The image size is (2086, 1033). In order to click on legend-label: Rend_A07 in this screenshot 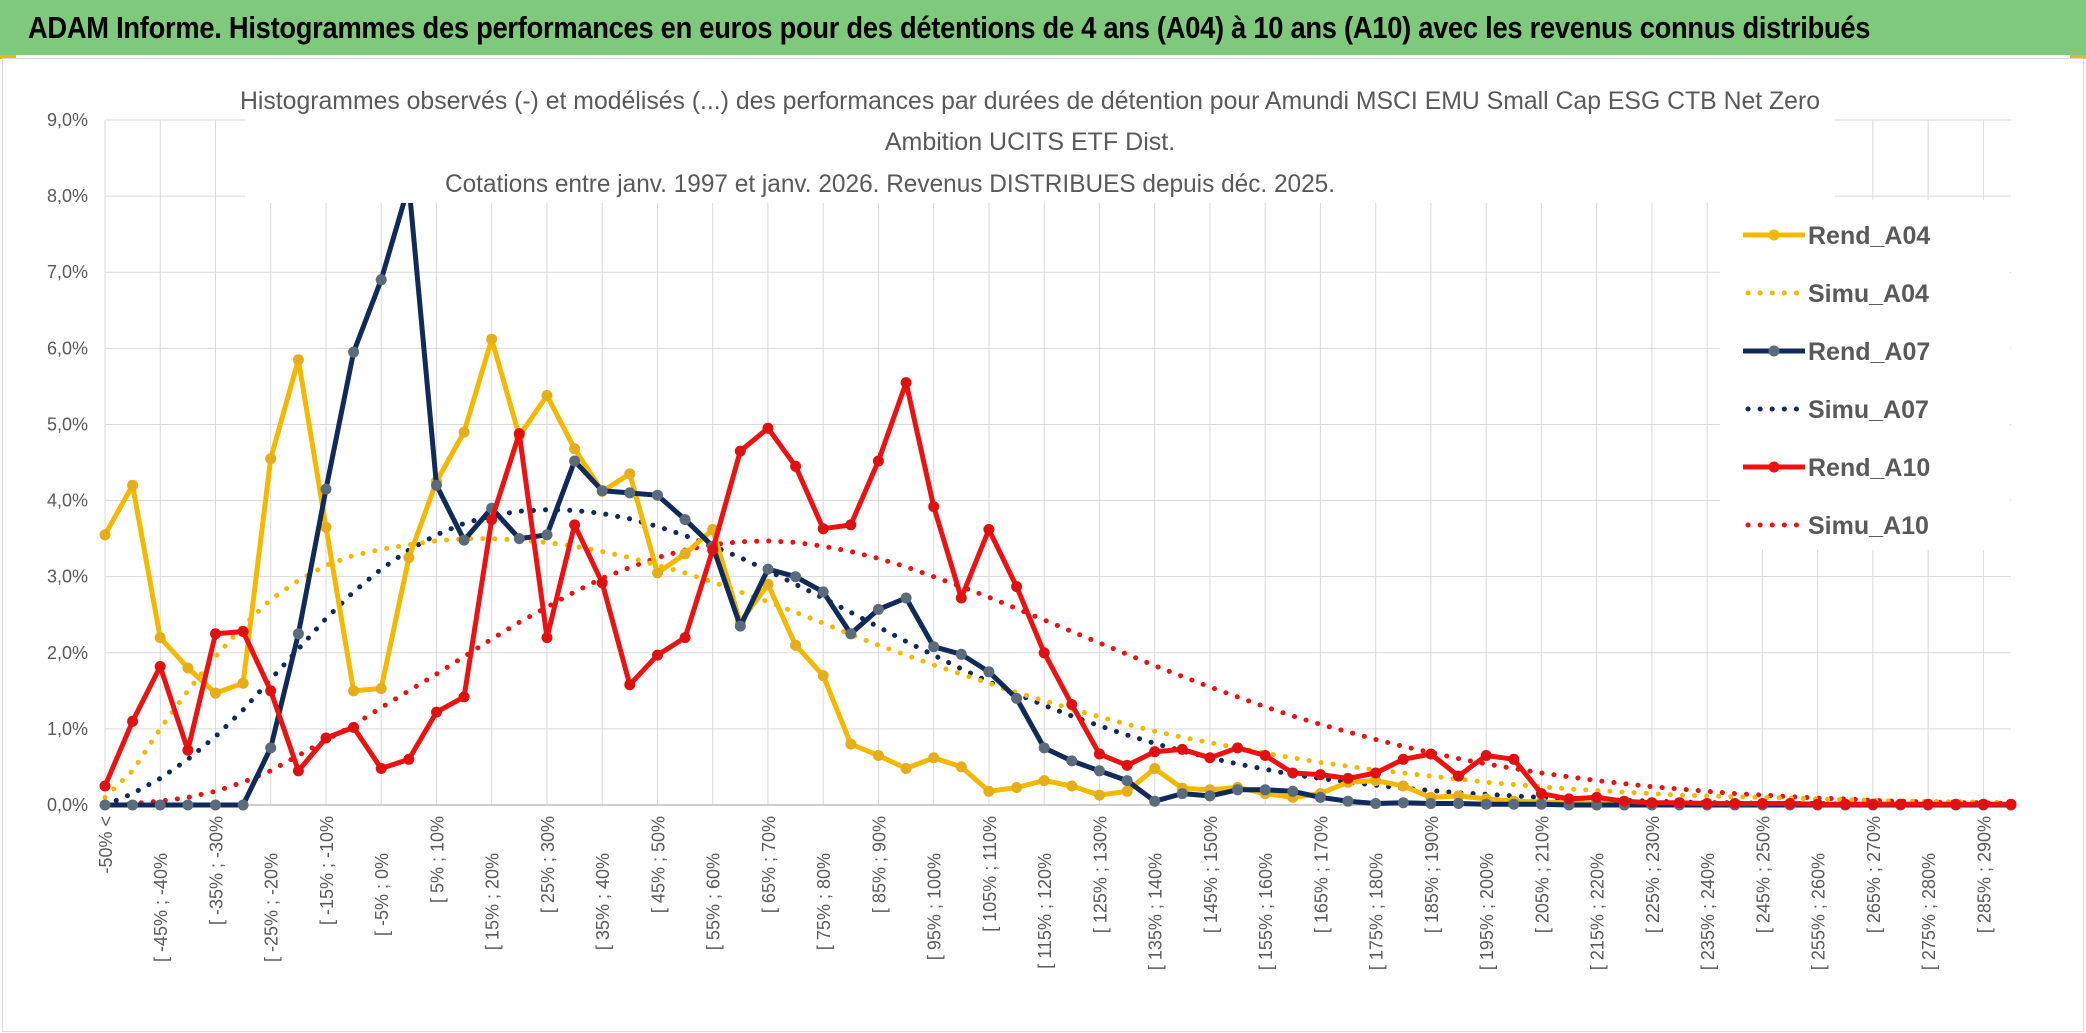, I will do `click(1869, 352)`.